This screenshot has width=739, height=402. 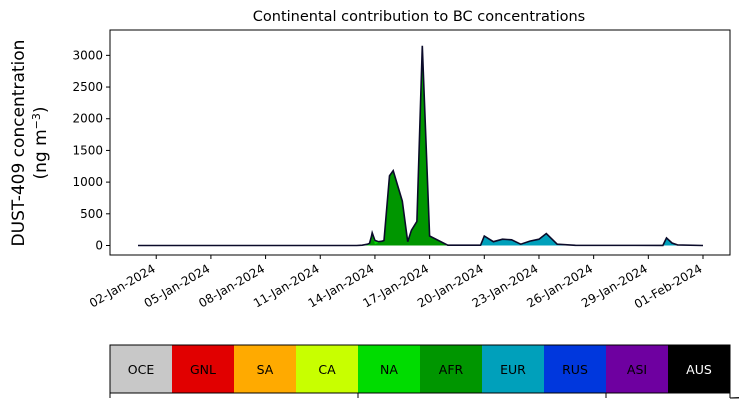 I want to click on legend-swatch-oce, so click(x=141, y=369).